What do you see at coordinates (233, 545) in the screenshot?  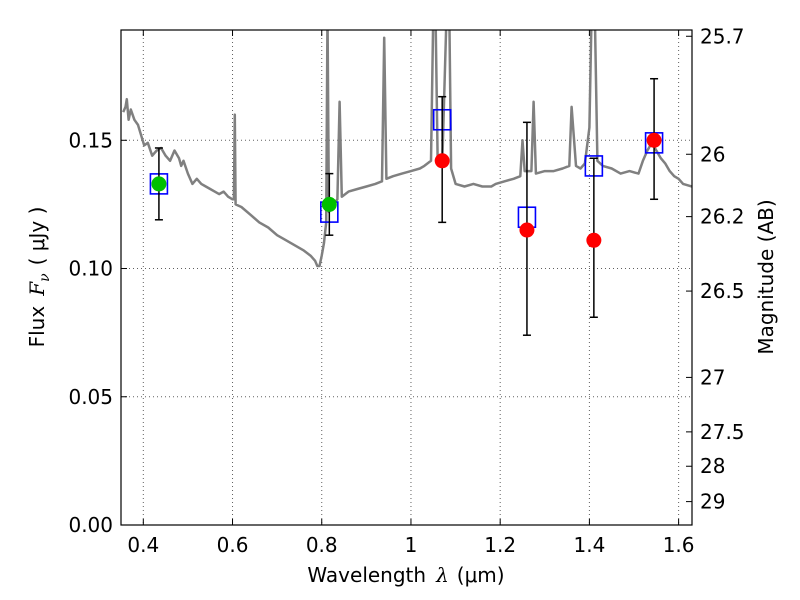 I see `x-tick-label: 0.6` at bounding box center [233, 545].